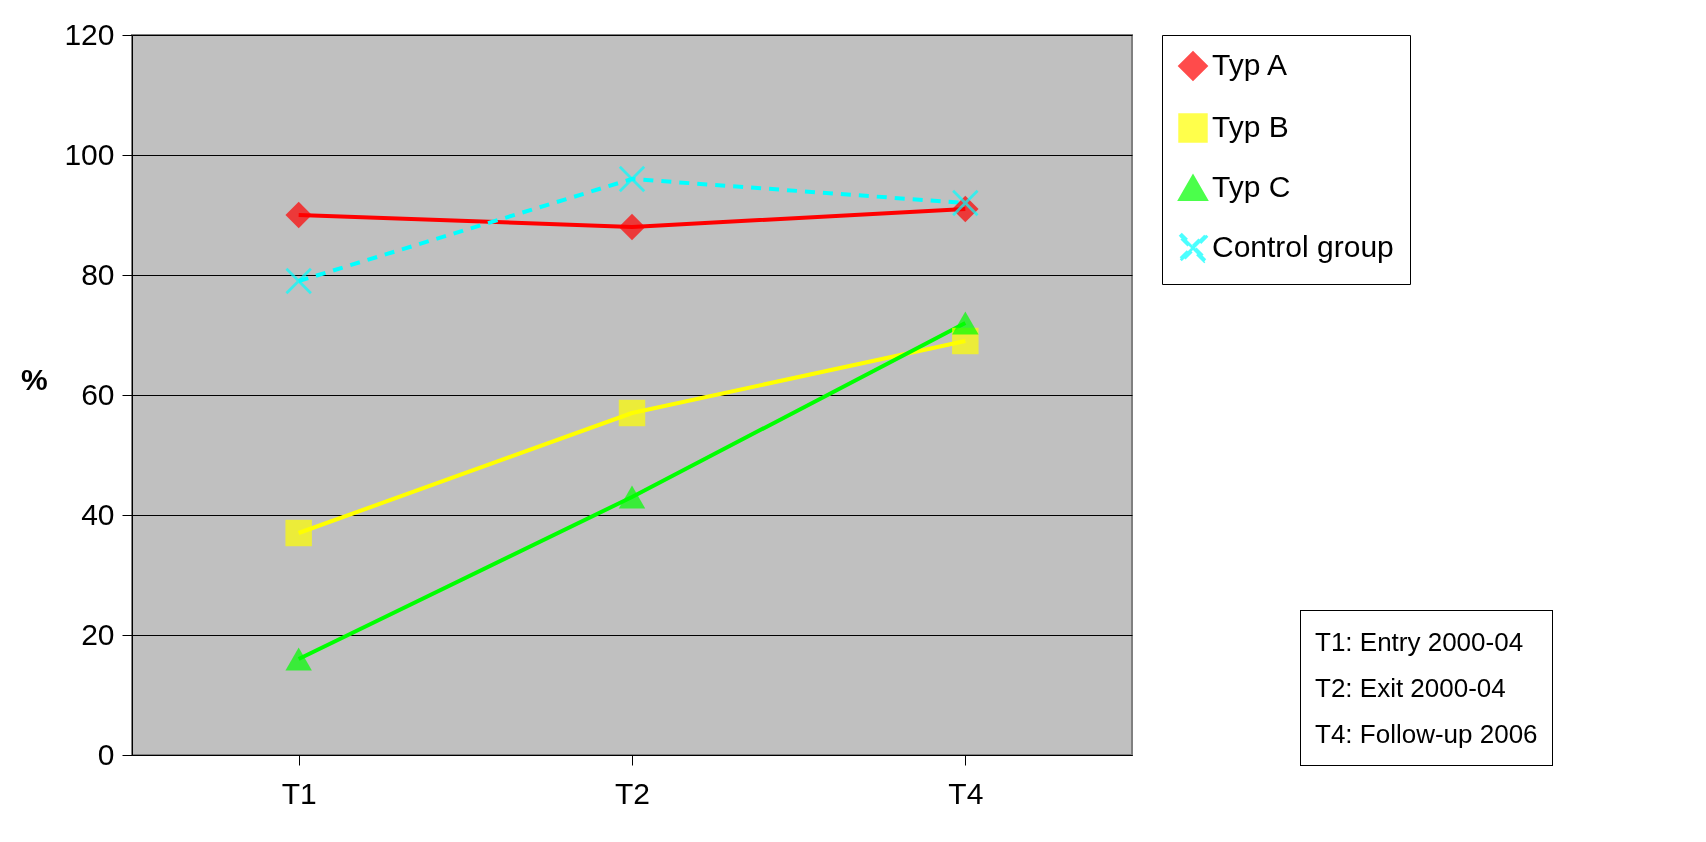 Image resolution: width=1706 pixels, height=842 pixels. Describe the element at coordinates (1426, 734) in the screenshot. I see `text: T4: Follow-up 2006` at that location.